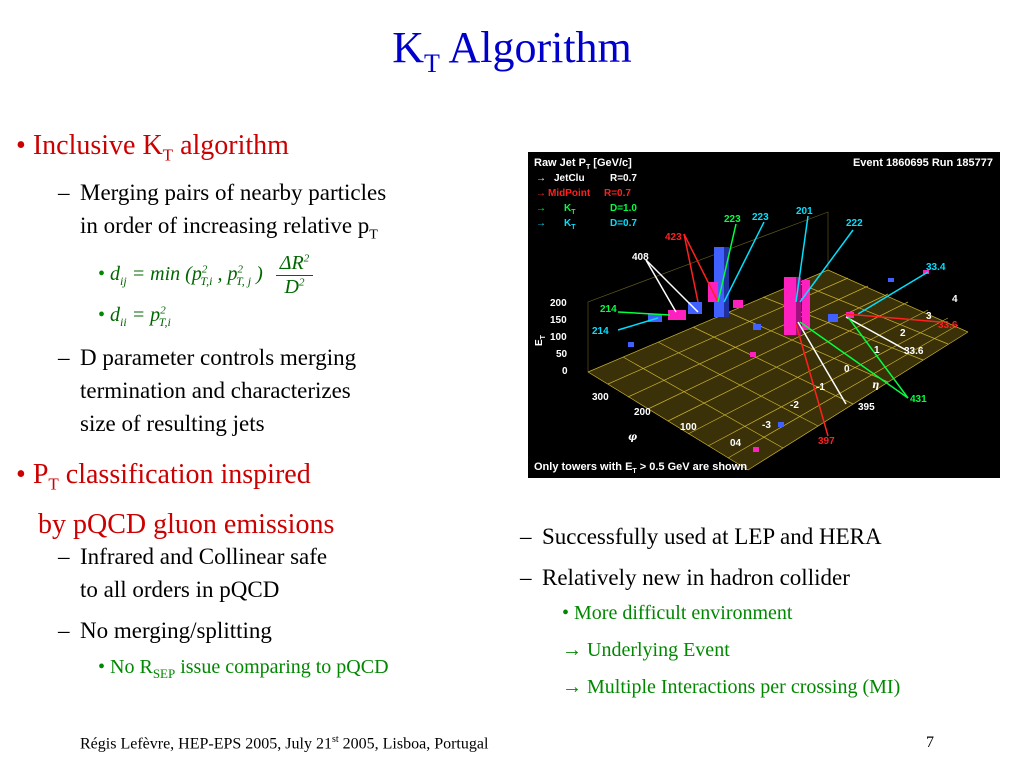 Image resolution: width=1024 pixels, height=768 pixels. What do you see at coordinates (294, 275) in the screenshot?
I see `formula-fraction: ΔR2 D2` at bounding box center [294, 275].